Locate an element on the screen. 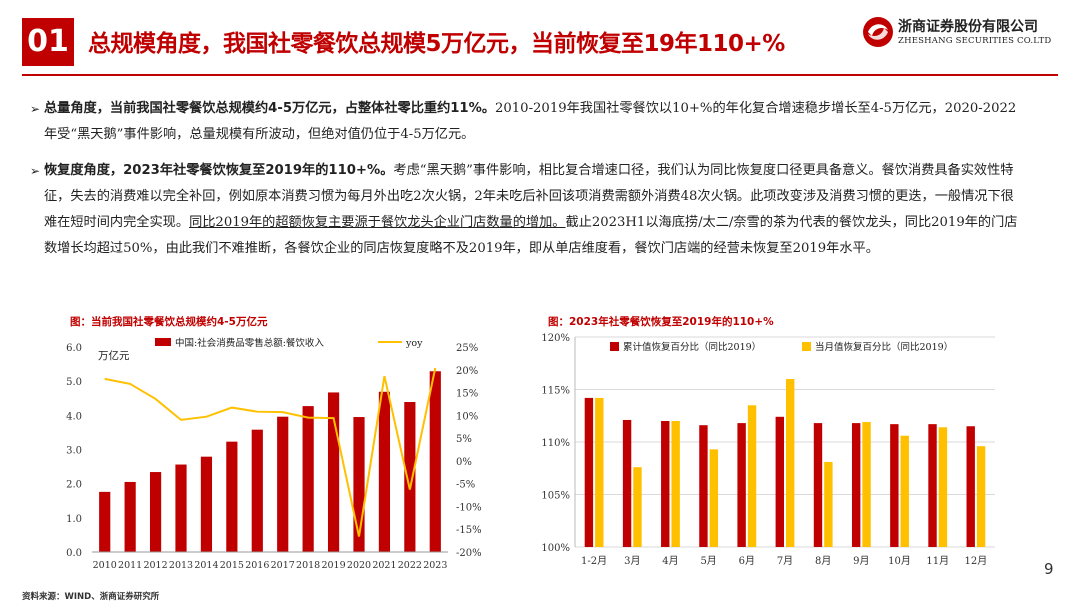 The height and width of the screenshot is (608, 1080). x-tick-label: 2020 is located at coordinates (359, 565).